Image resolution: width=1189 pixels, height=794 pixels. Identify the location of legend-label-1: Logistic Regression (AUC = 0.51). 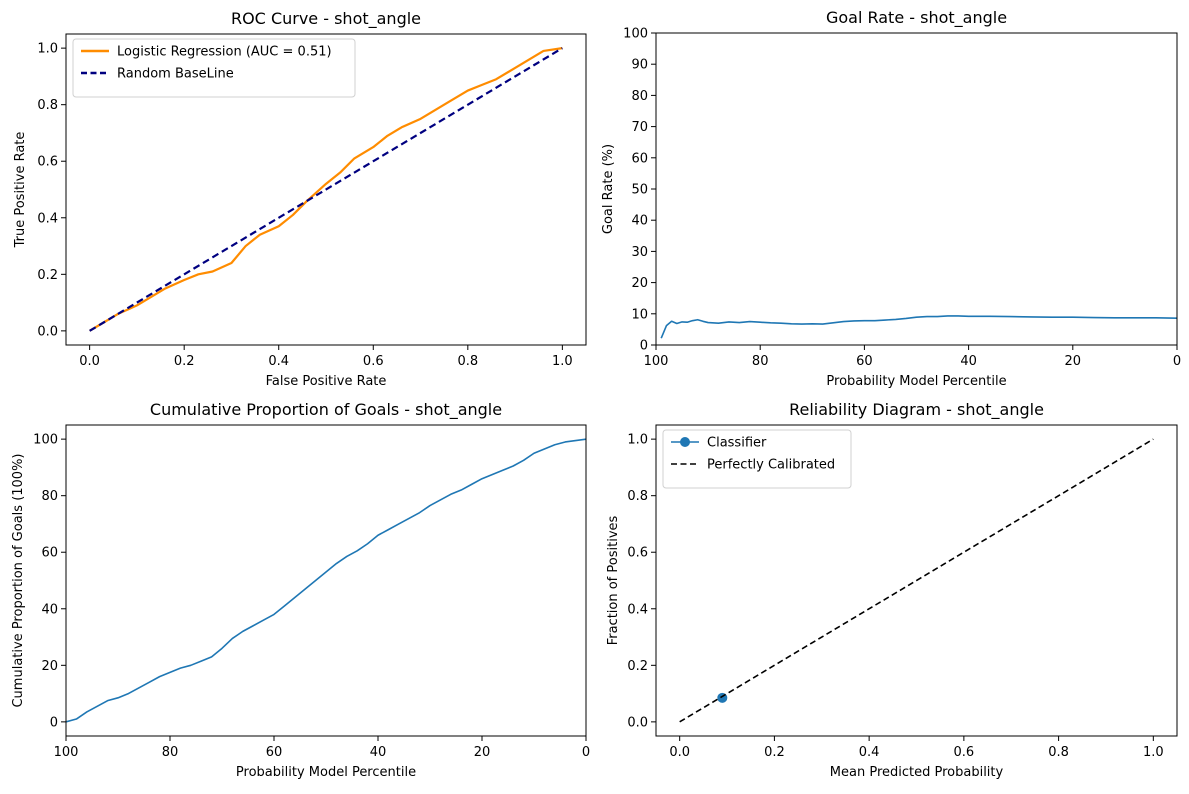
(224, 52).